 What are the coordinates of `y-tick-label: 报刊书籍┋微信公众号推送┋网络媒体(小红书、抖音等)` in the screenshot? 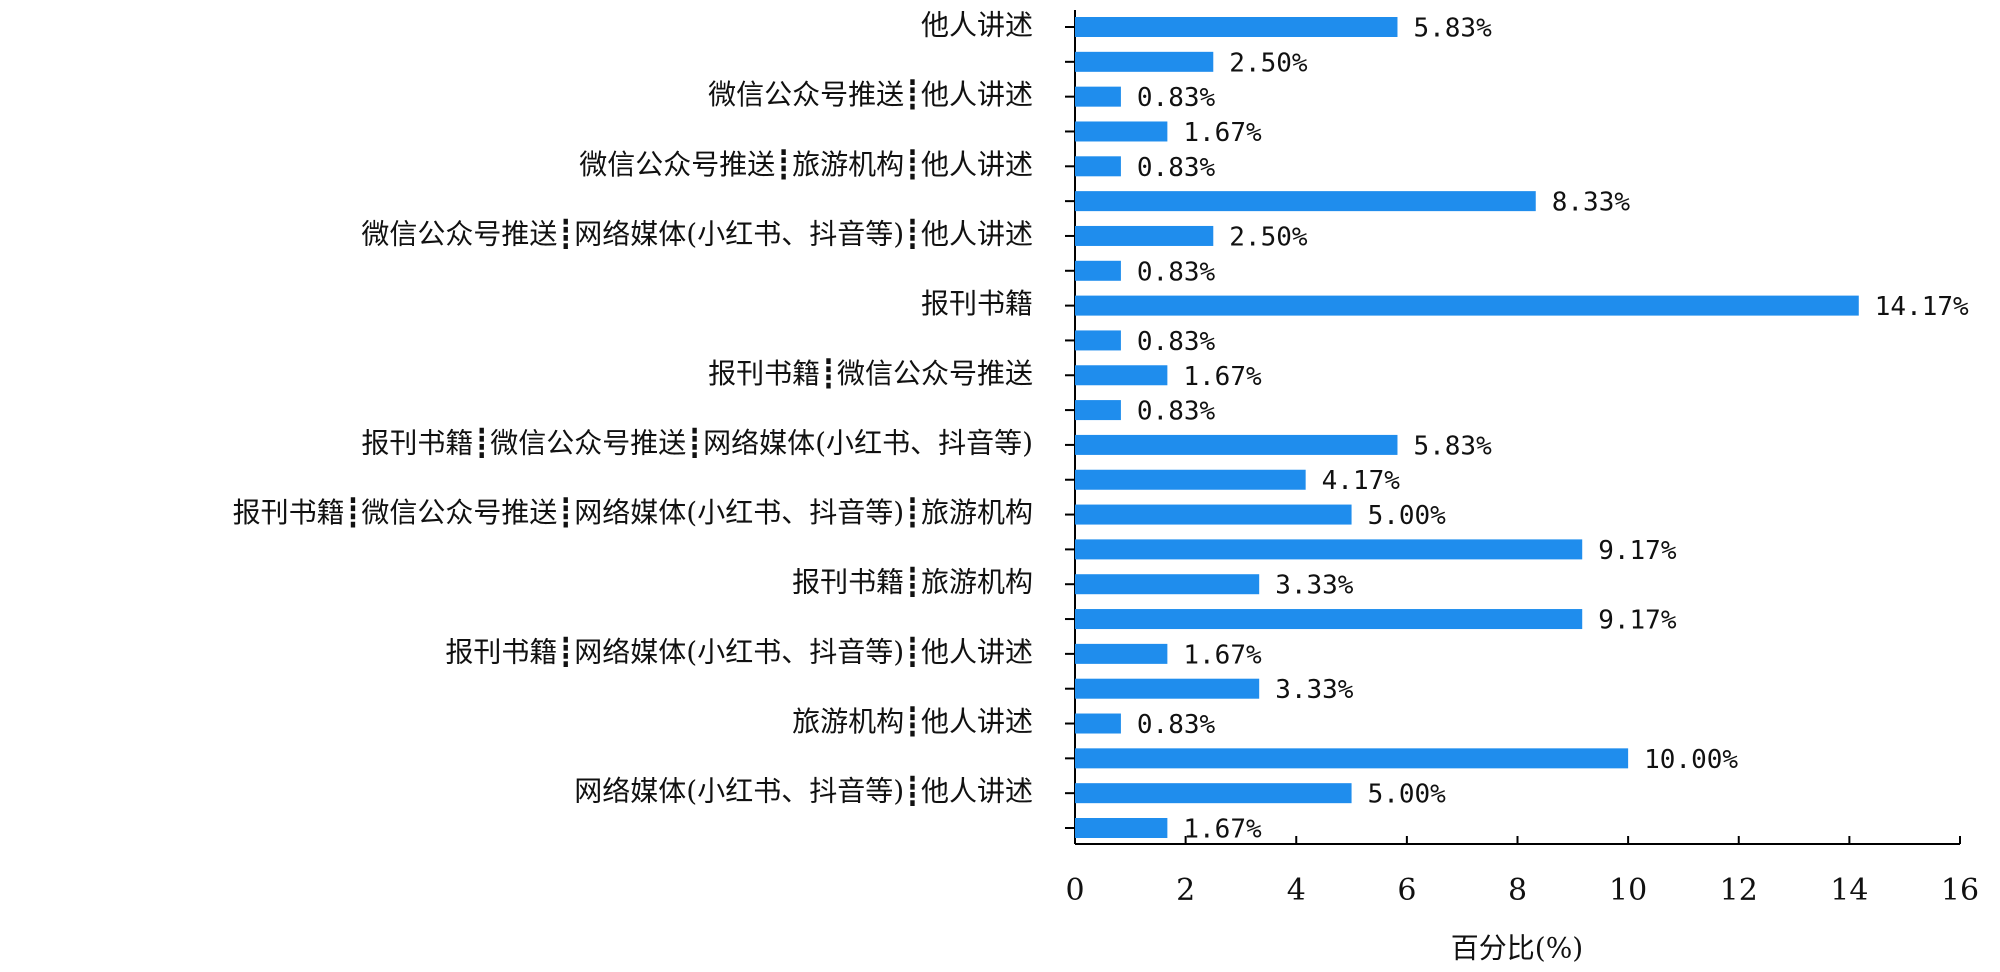 It's located at (697, 442).